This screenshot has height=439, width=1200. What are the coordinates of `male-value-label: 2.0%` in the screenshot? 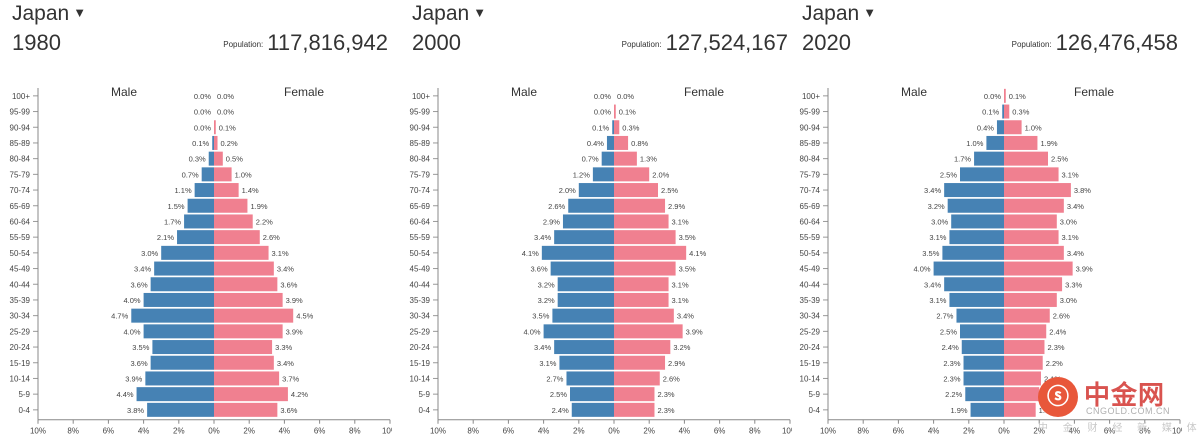 It's located at (567, 190).